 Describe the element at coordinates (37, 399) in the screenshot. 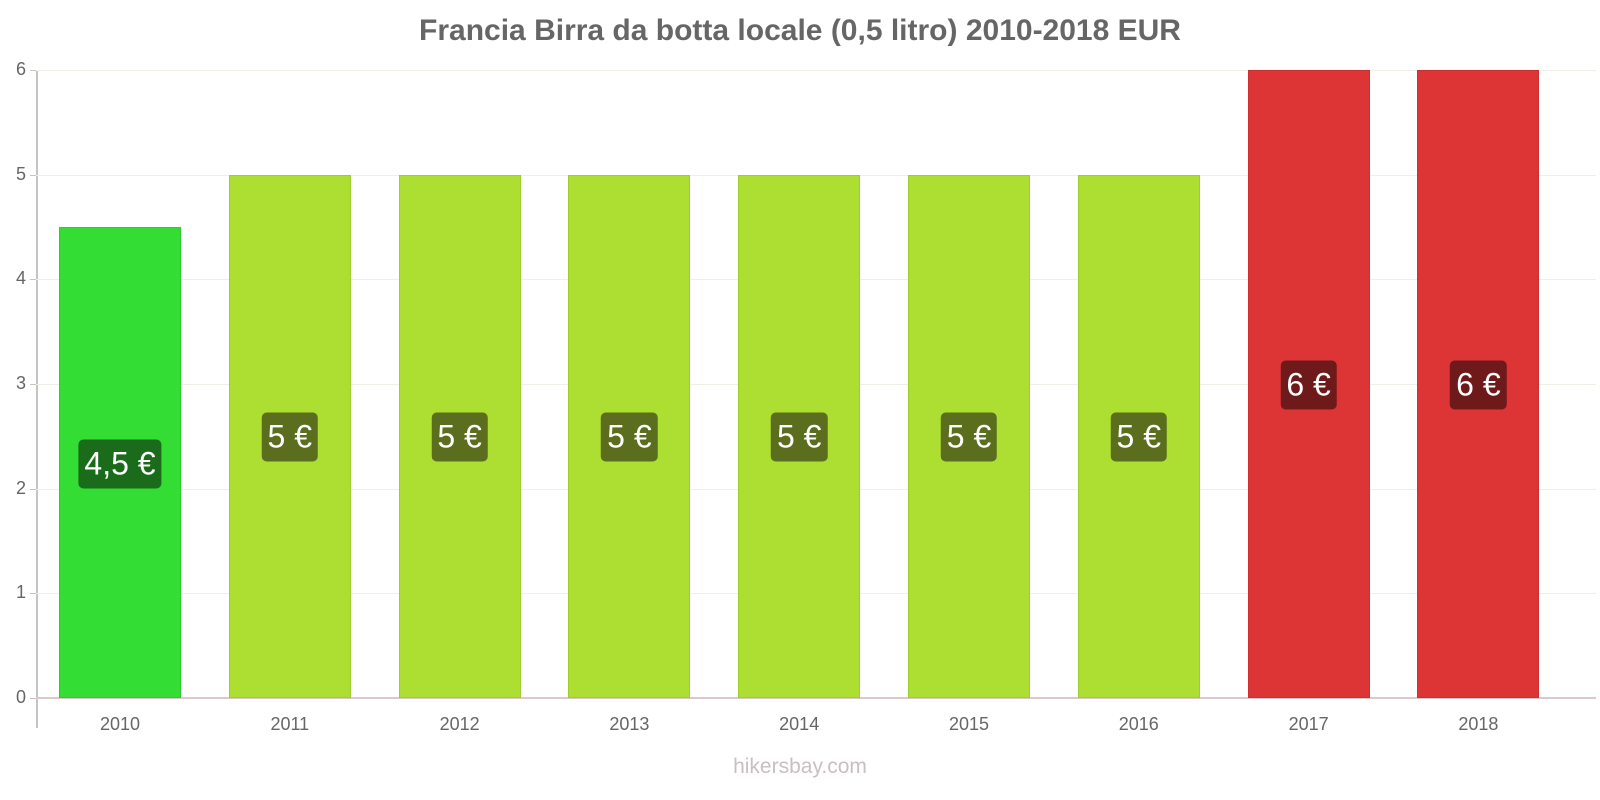

I see `y-axis-line` at that location.